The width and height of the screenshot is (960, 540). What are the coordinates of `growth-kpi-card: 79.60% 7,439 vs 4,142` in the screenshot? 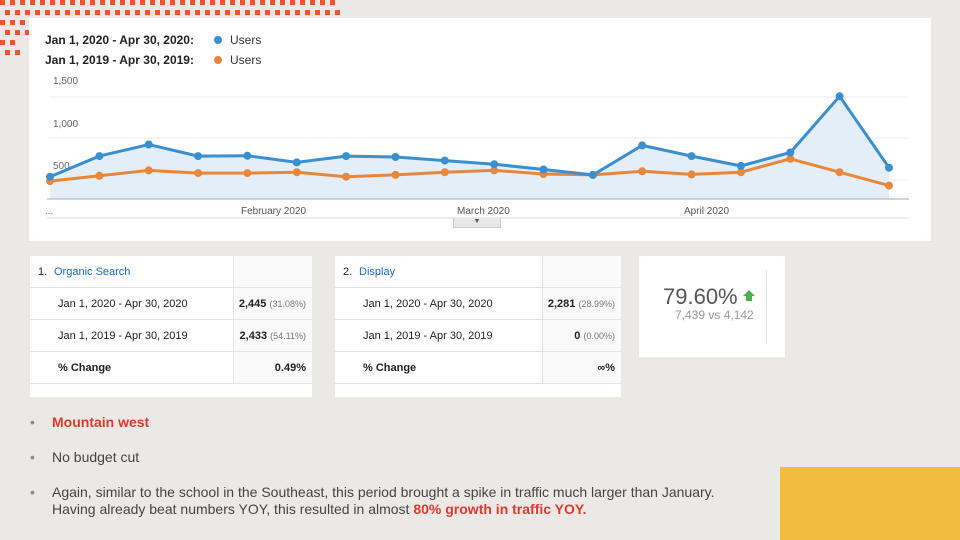 It's located at (712, 306).